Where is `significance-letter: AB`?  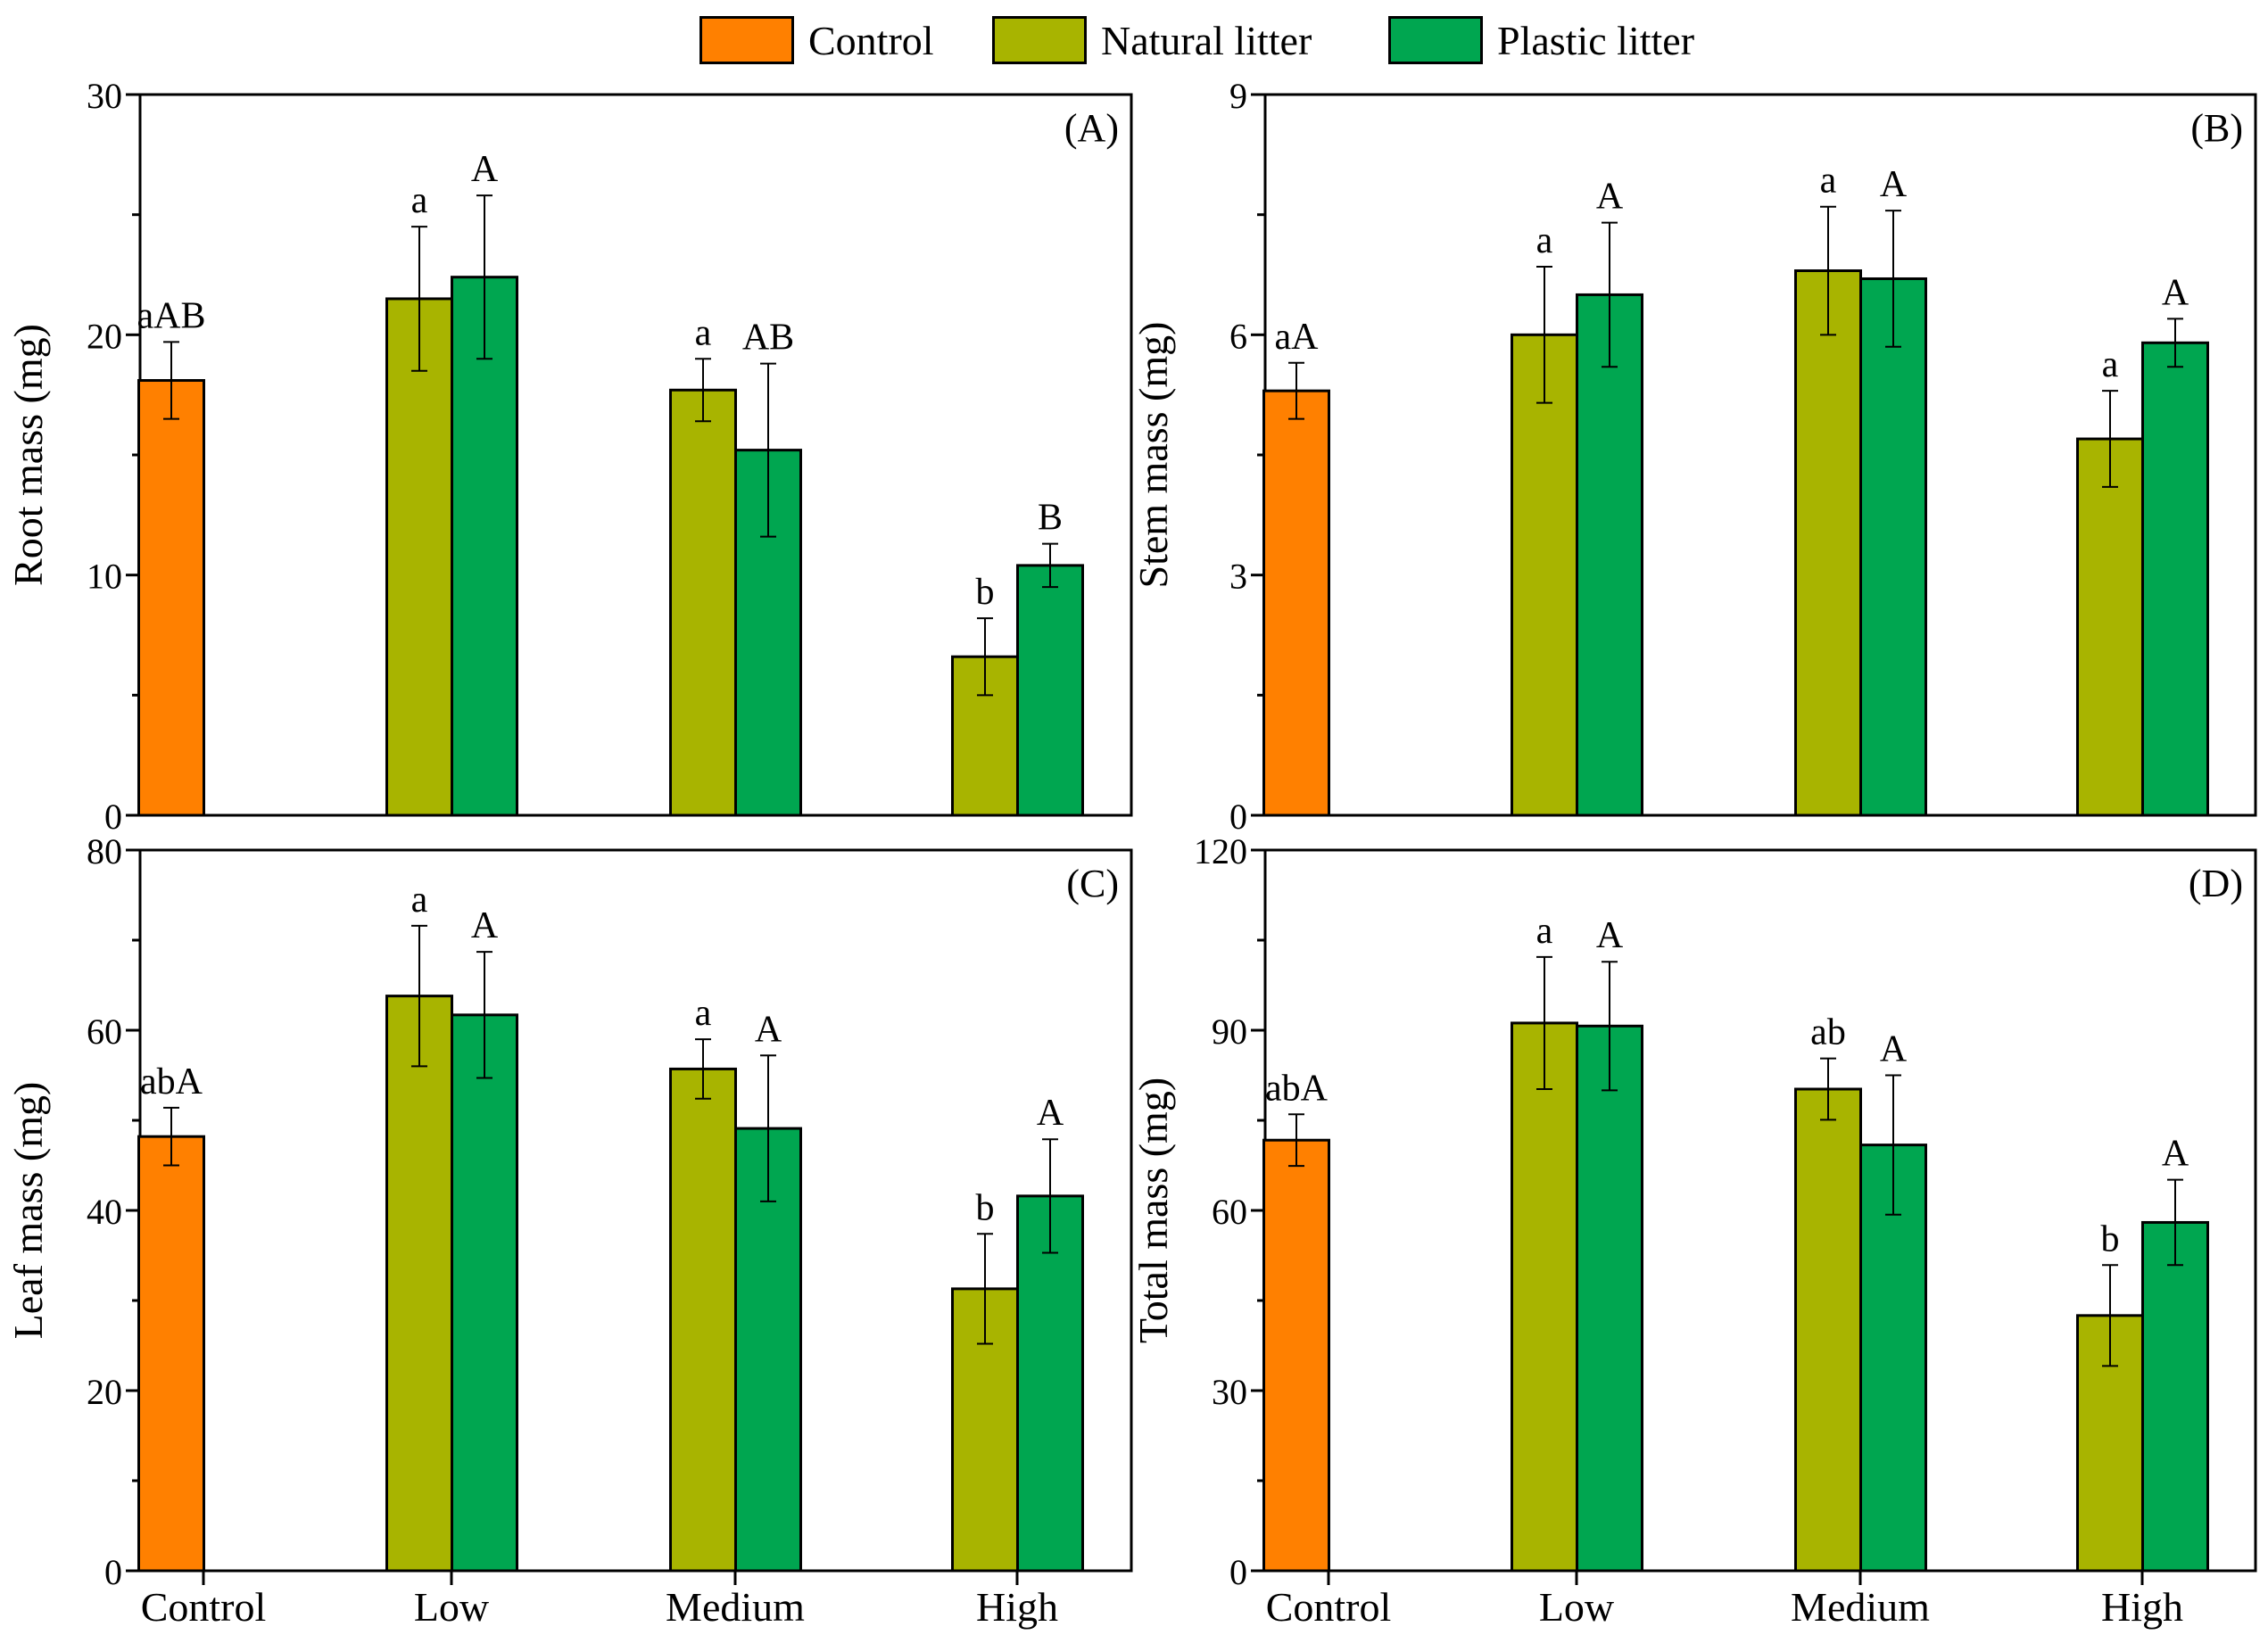
significance-letter: AB is located at coordinates (768, 338).